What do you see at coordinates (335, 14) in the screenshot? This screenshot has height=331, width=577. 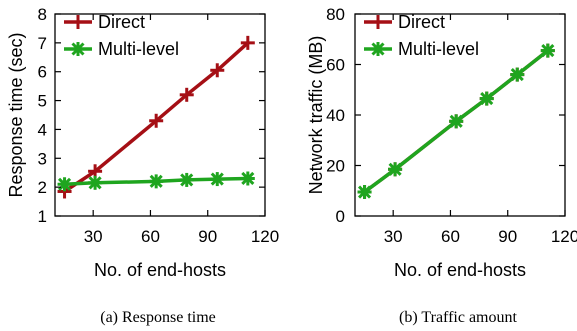 I see `y-tick-label: 80` at bounding box center [335, 14].